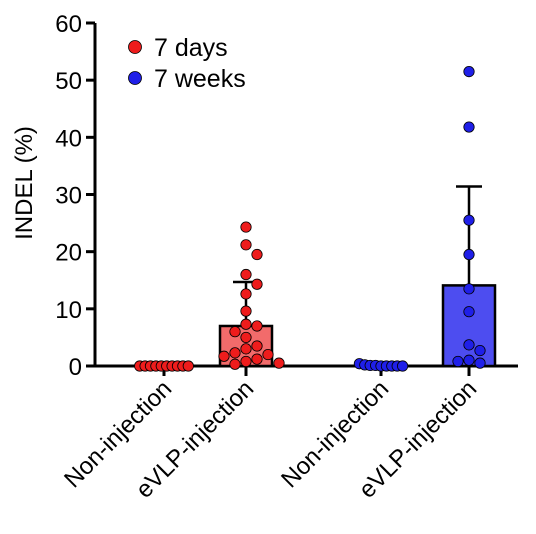  What do you see at coordinates (68, 253) in the screenshot?
I see `y-tick-label: 20` at bounding box center [68, 253].